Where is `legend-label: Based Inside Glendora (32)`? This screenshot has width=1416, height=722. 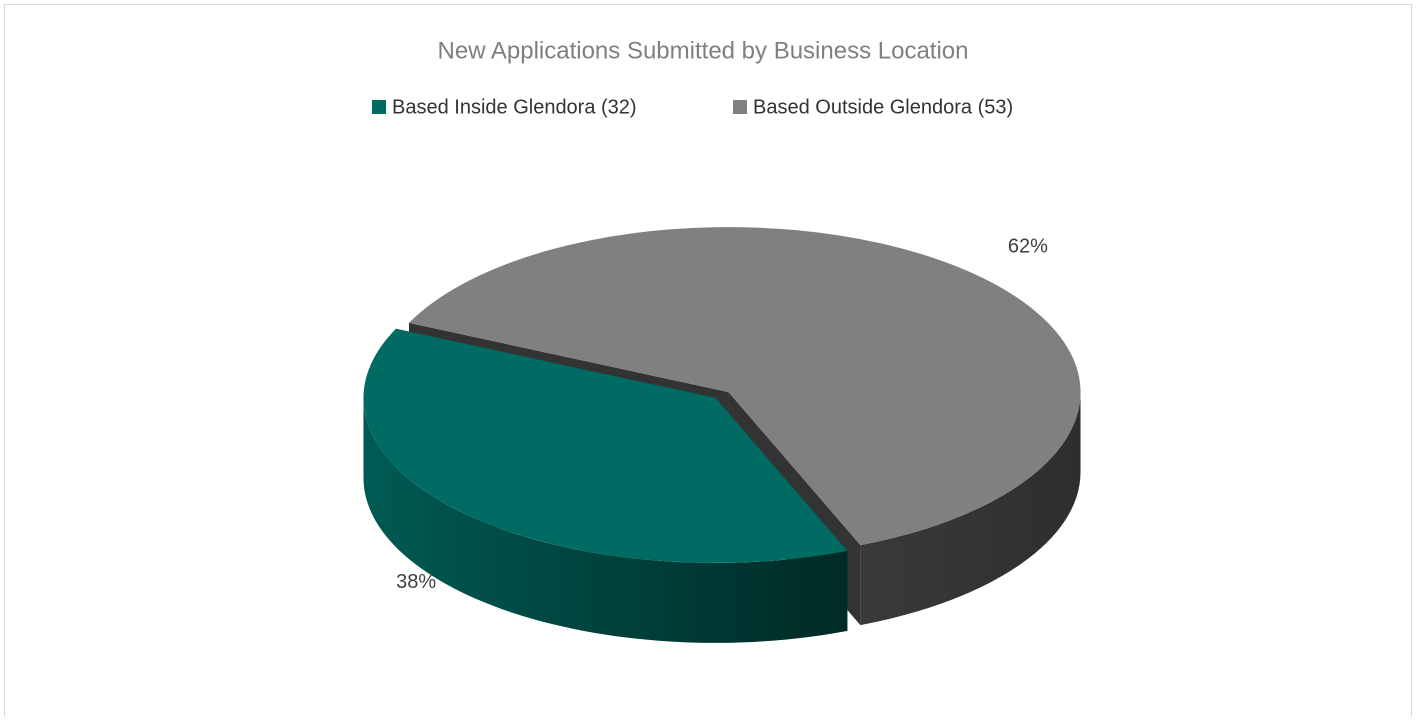 legend-label: Based Inside Glendora (32) is located at coordinates (514, 107).